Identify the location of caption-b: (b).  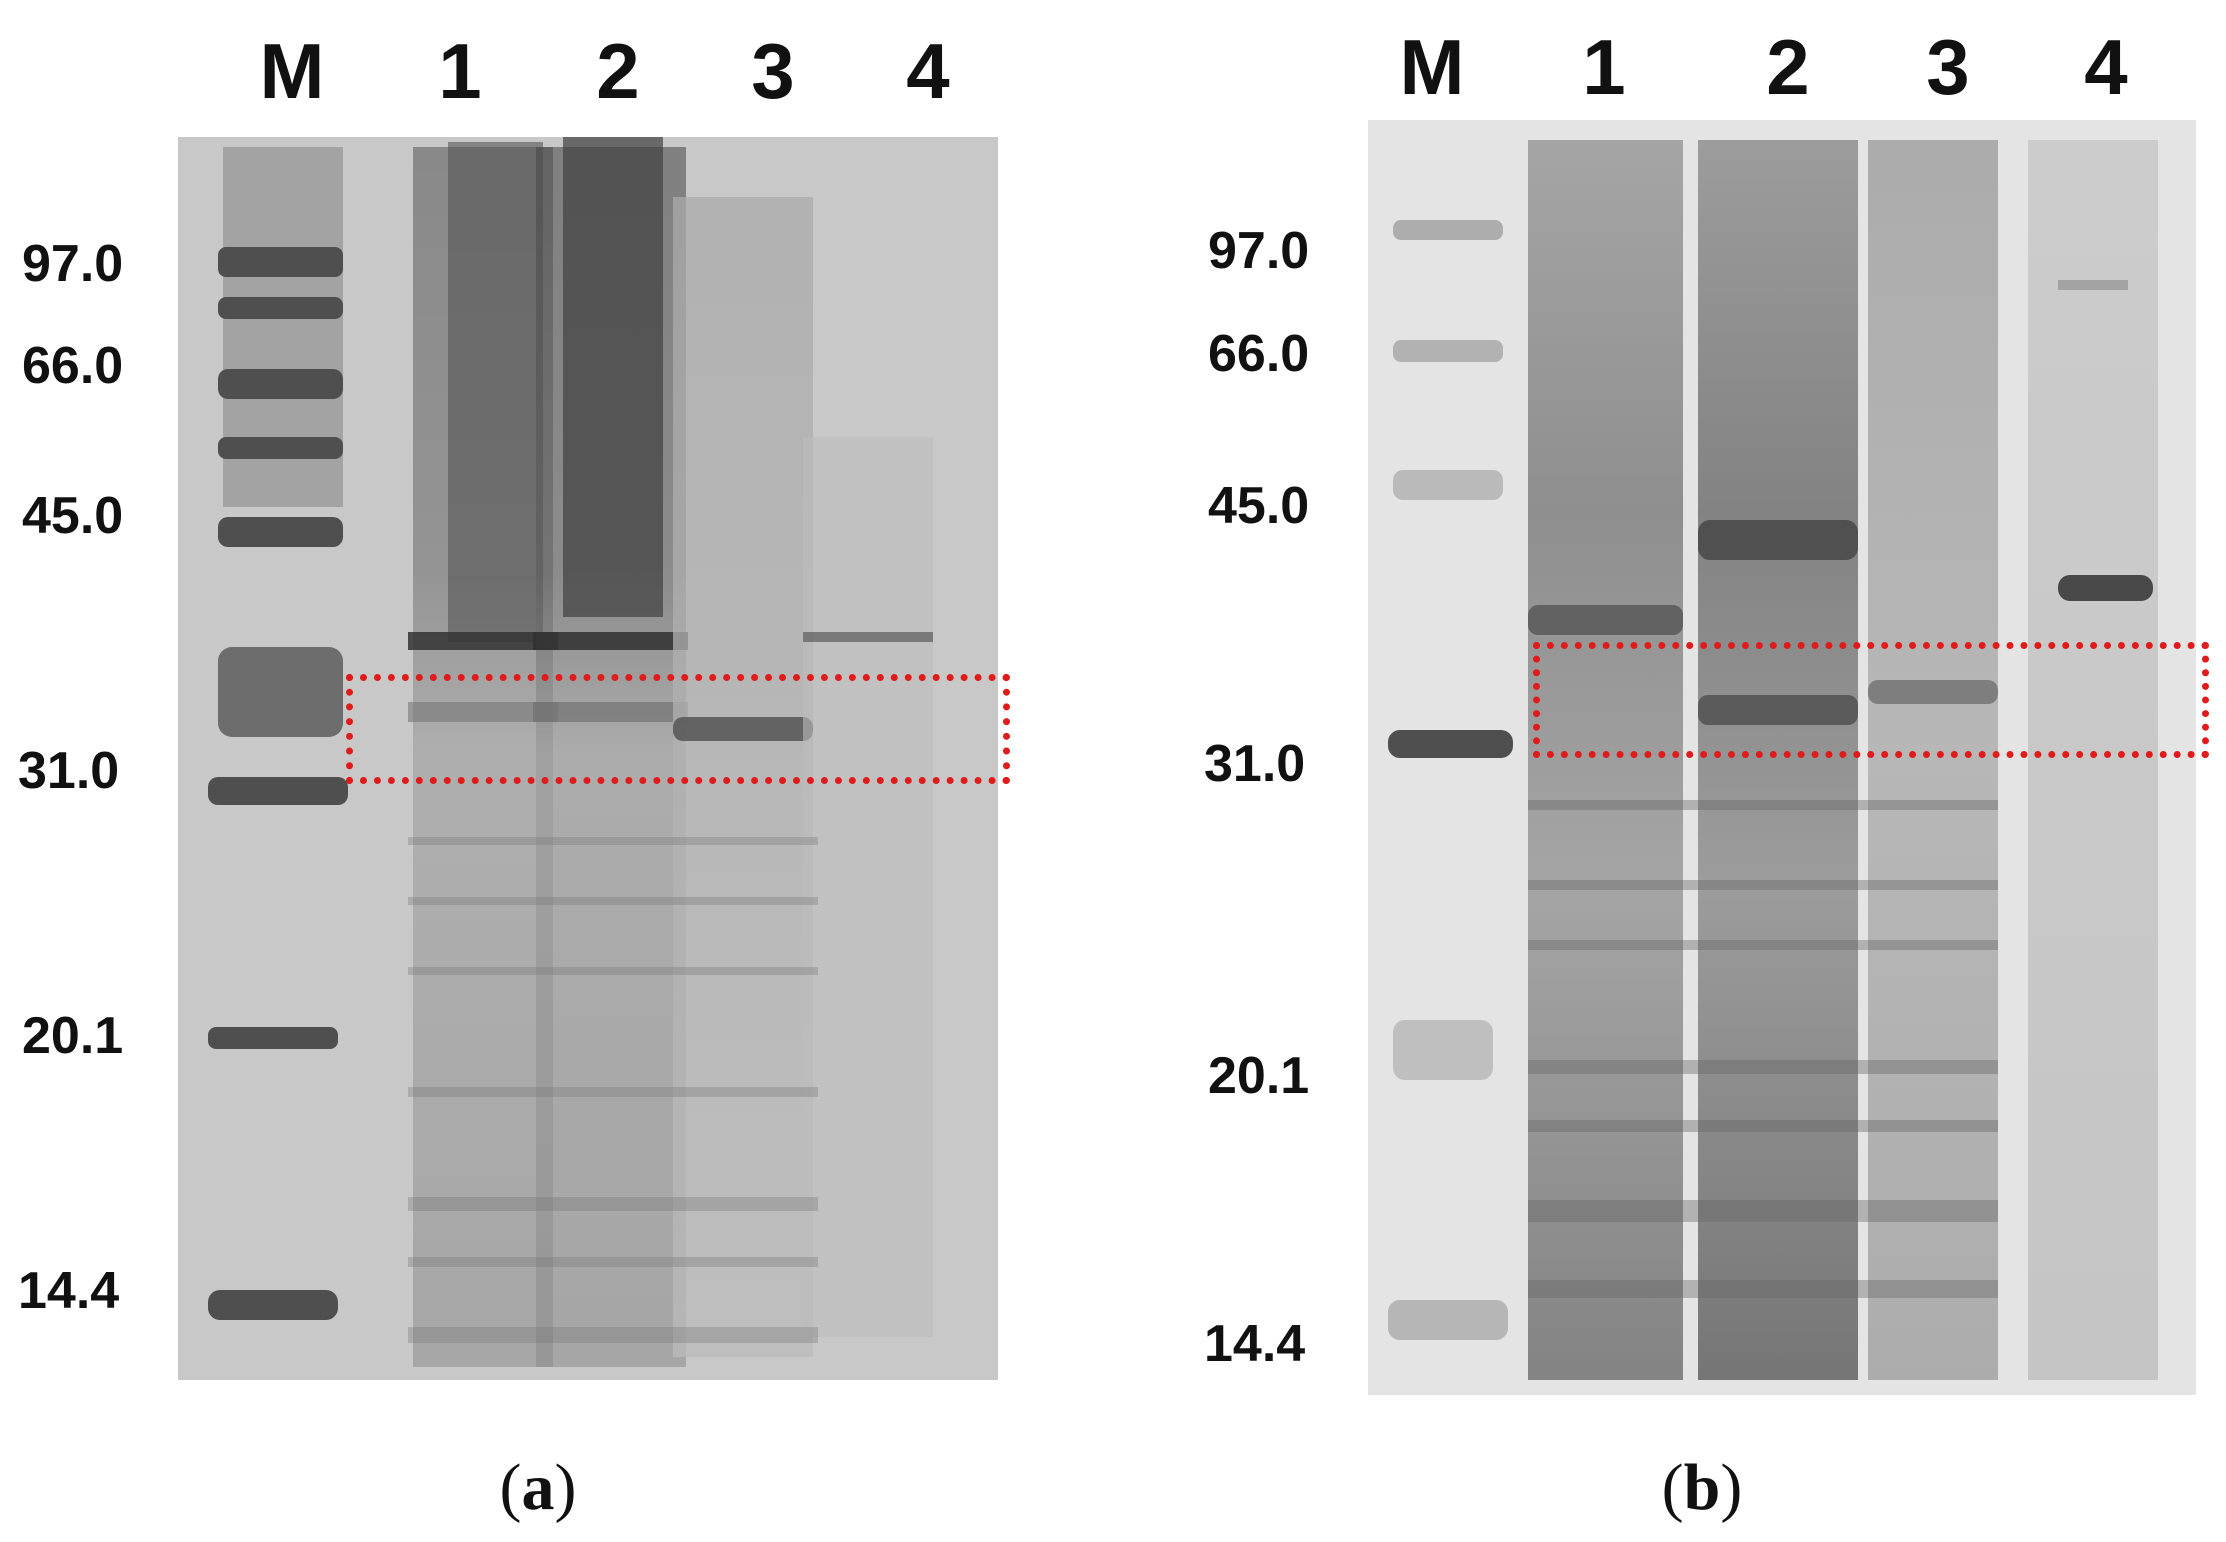
(1702, 1487).